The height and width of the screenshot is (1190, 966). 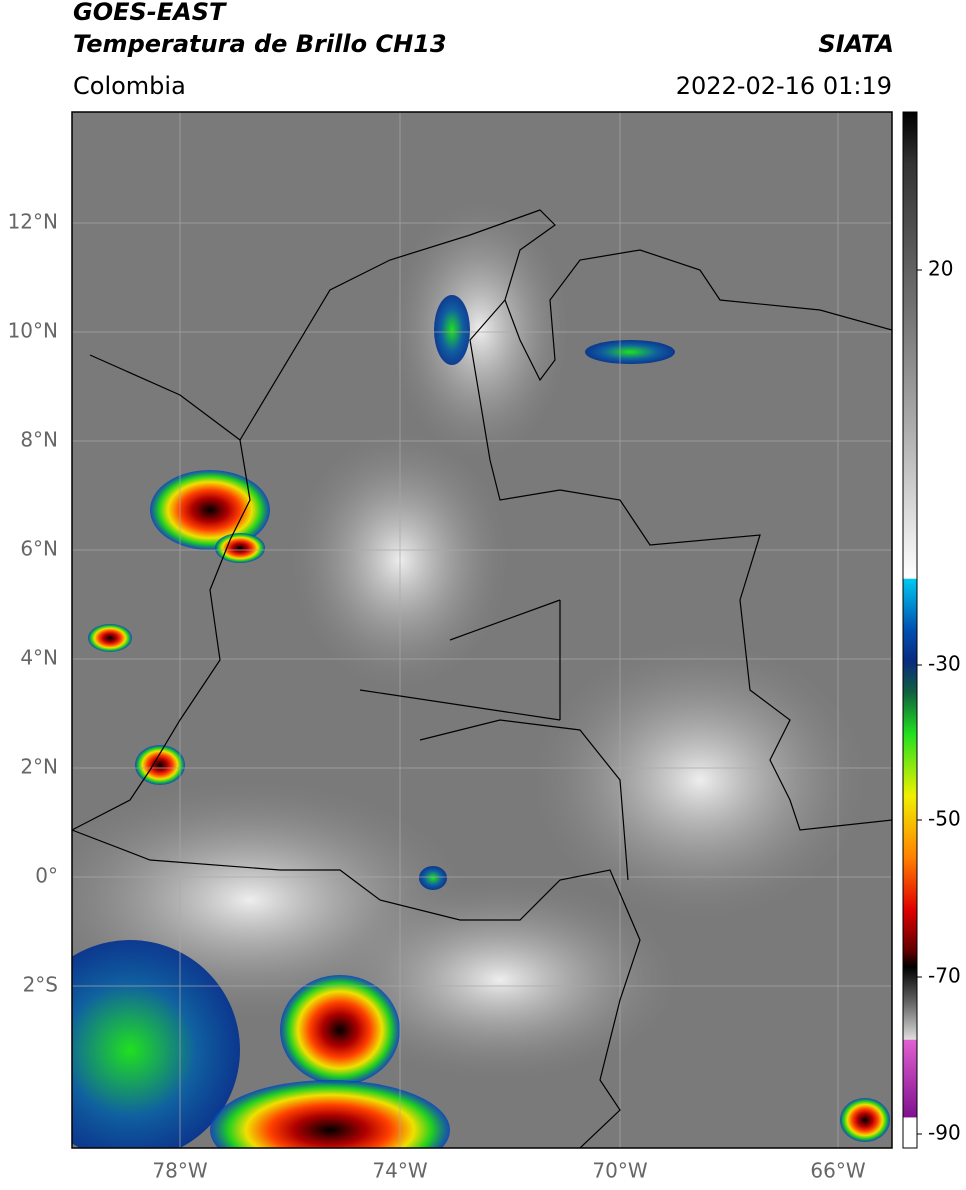 I want to click on satellite: GOES-EAST, so click(x=149, y=13).